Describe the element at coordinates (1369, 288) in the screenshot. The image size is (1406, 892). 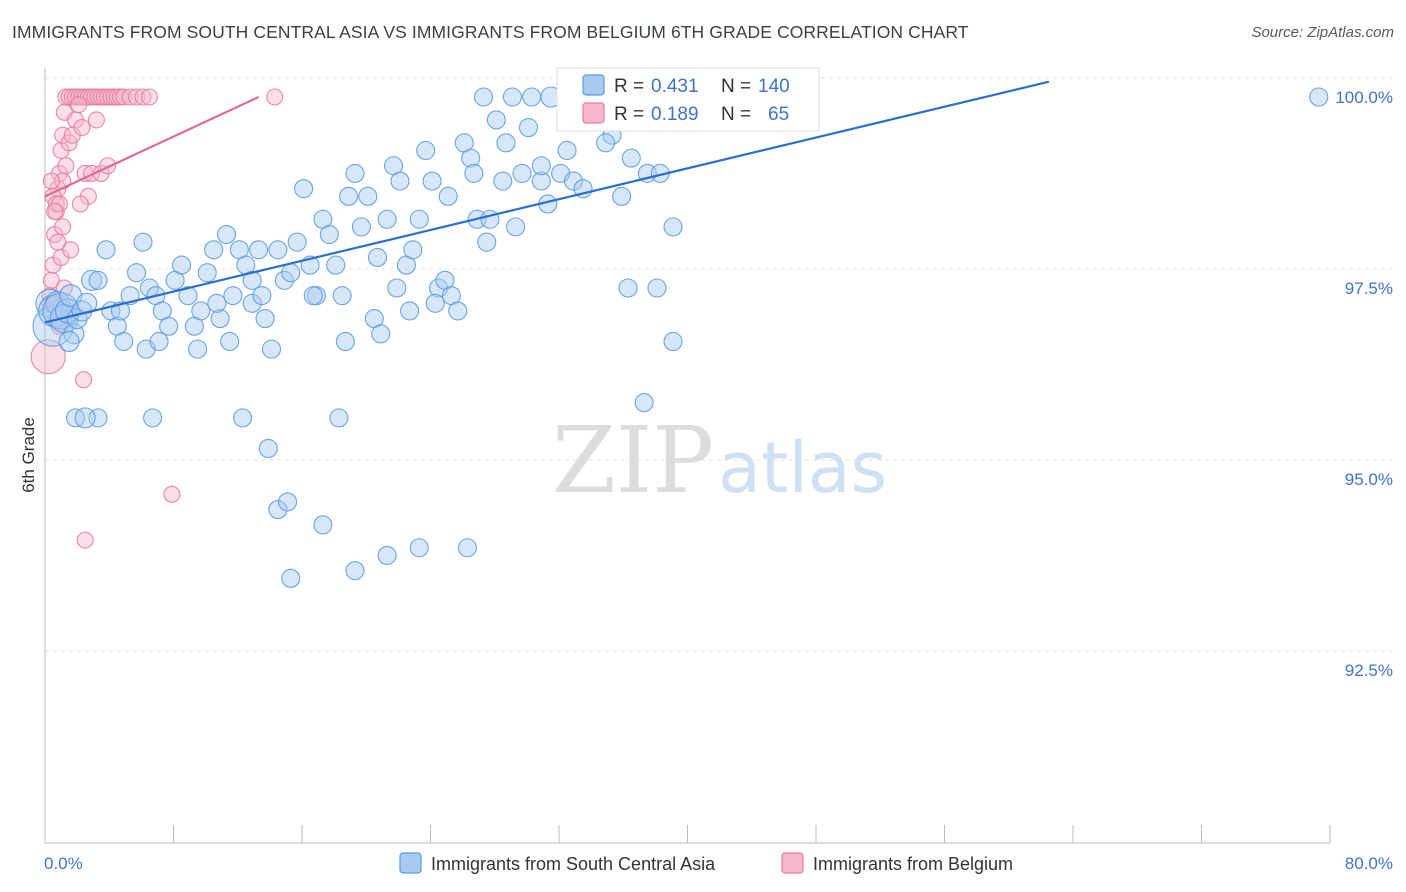
I see `y-tick-label-1: 97.5%` at that location.